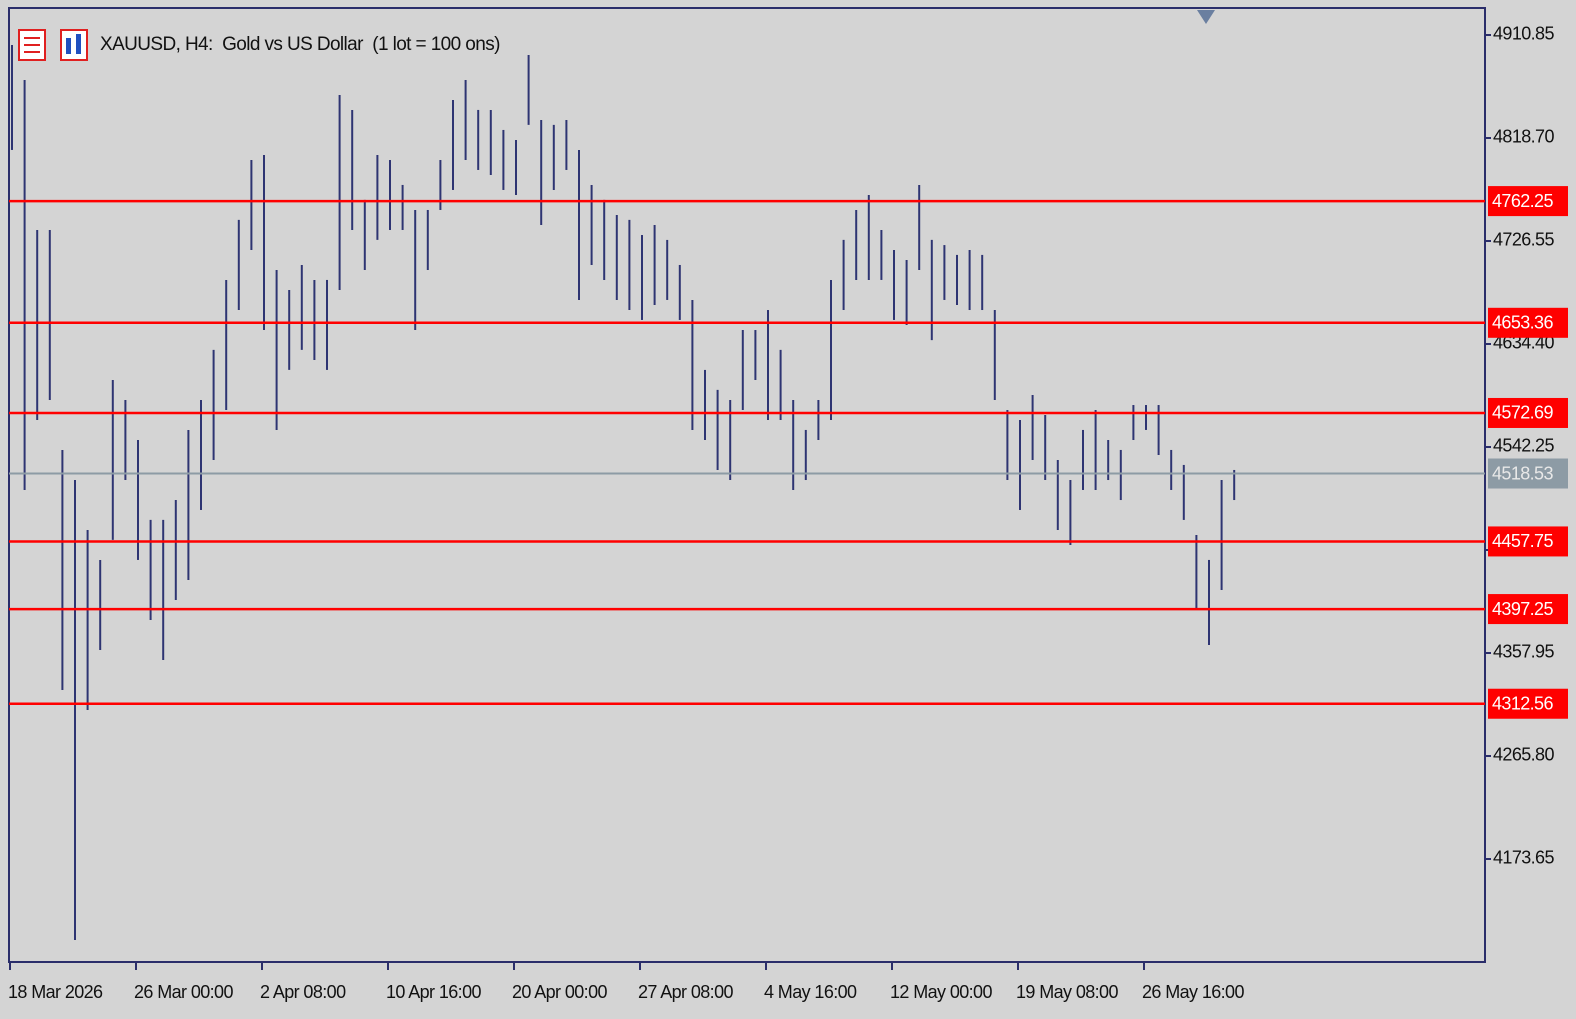  What do you see at coordinates (303, 992) in the screenshot?
I see `x-tick-label: 2 Apr 08:00` at bounding box center [303, 992].